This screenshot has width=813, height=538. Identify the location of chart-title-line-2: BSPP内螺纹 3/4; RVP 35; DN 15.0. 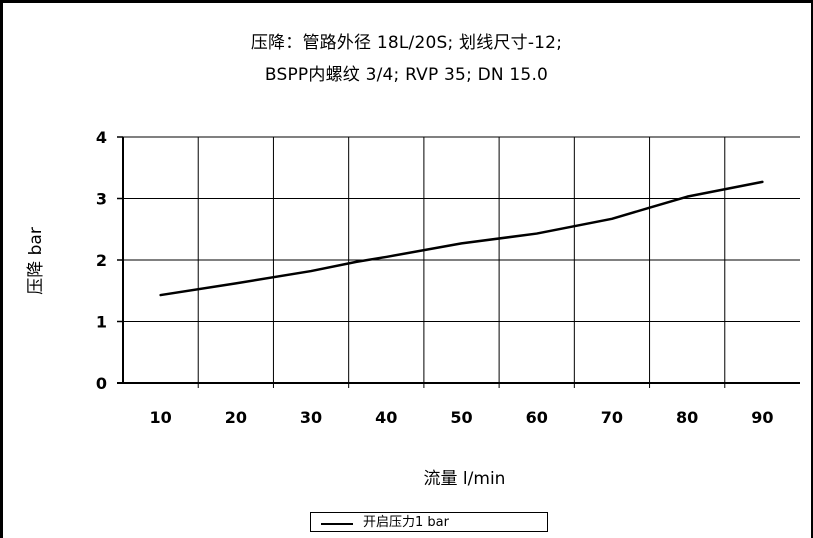
(406, 75).